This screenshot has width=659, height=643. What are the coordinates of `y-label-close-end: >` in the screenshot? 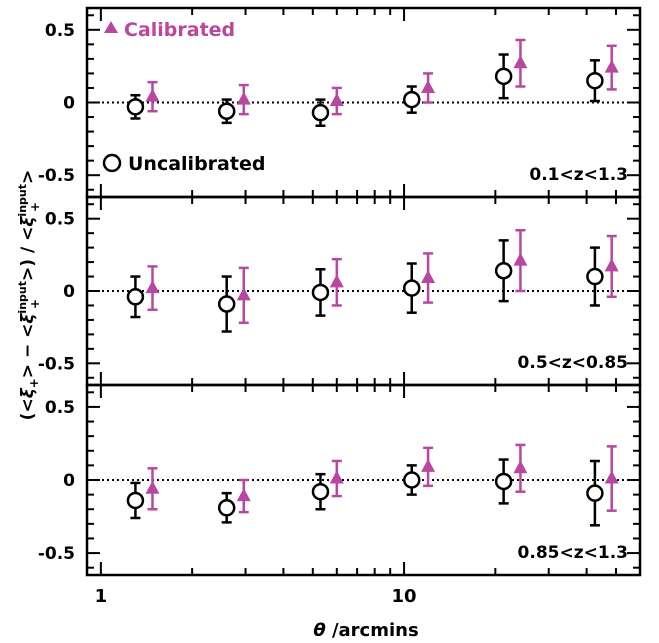 It's located at (28, 177).